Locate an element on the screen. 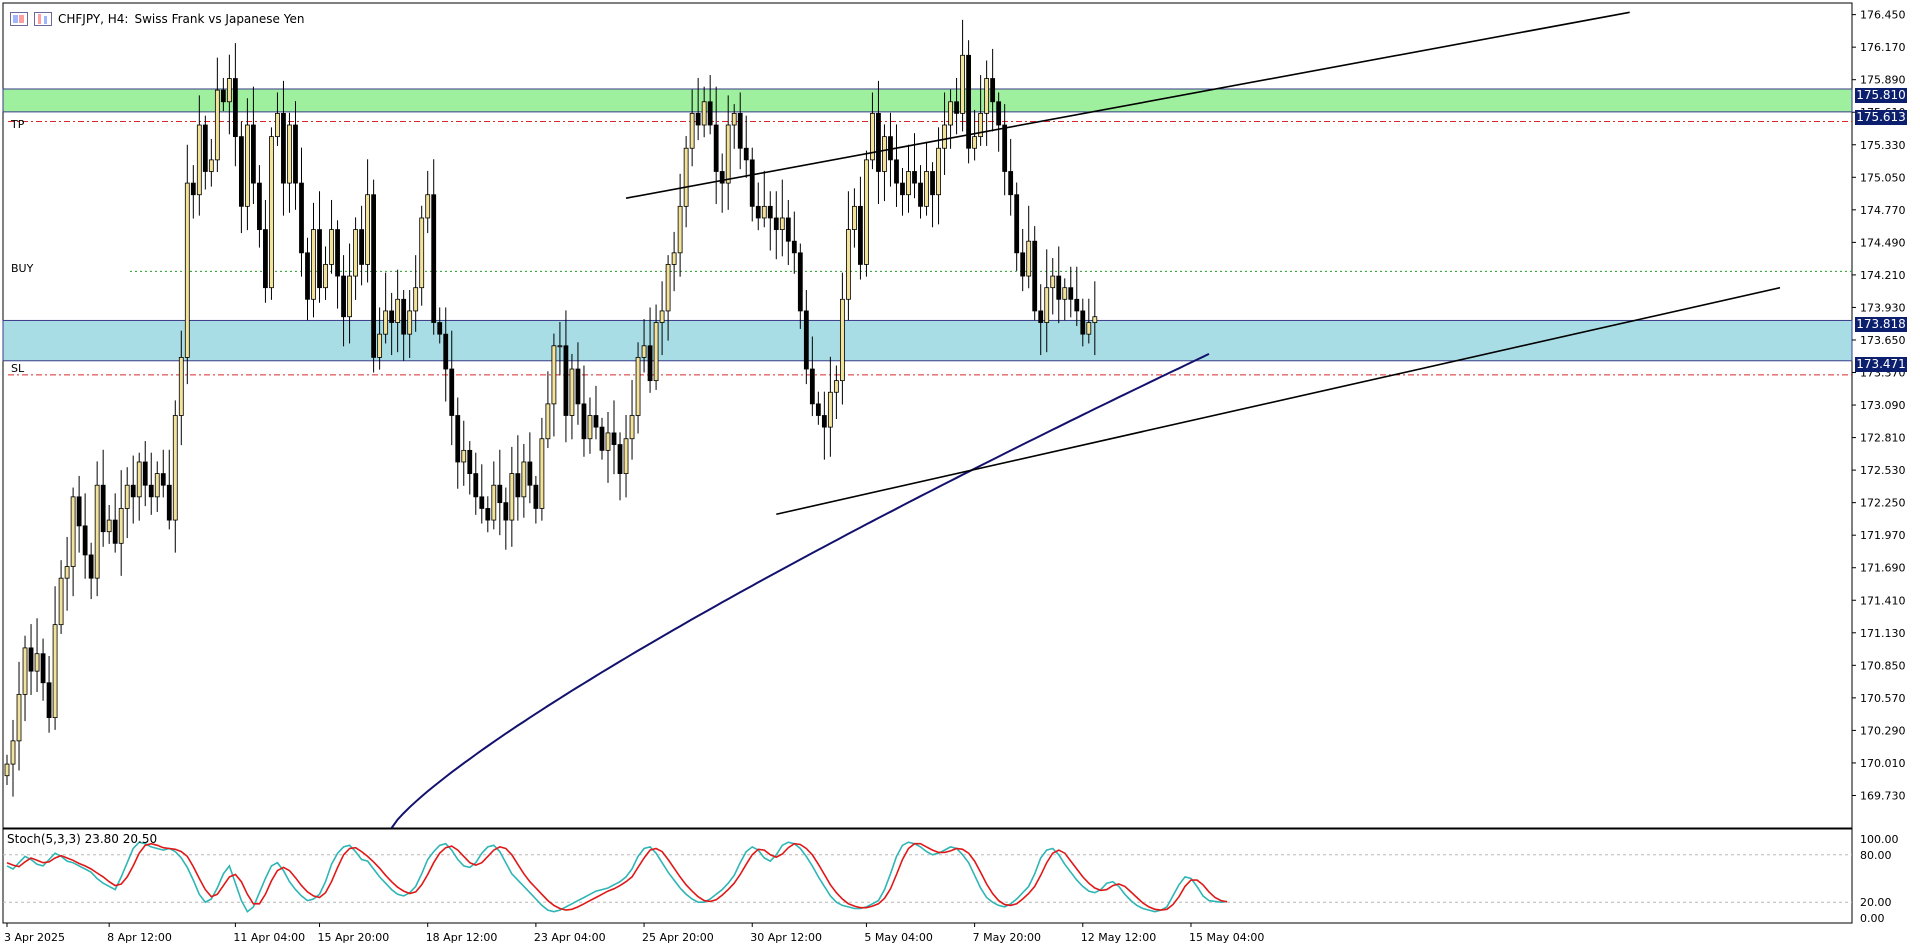 The height and width of the screenshot is (952, 1920). stoch-plot-frame is located at coordinates (927, 876).